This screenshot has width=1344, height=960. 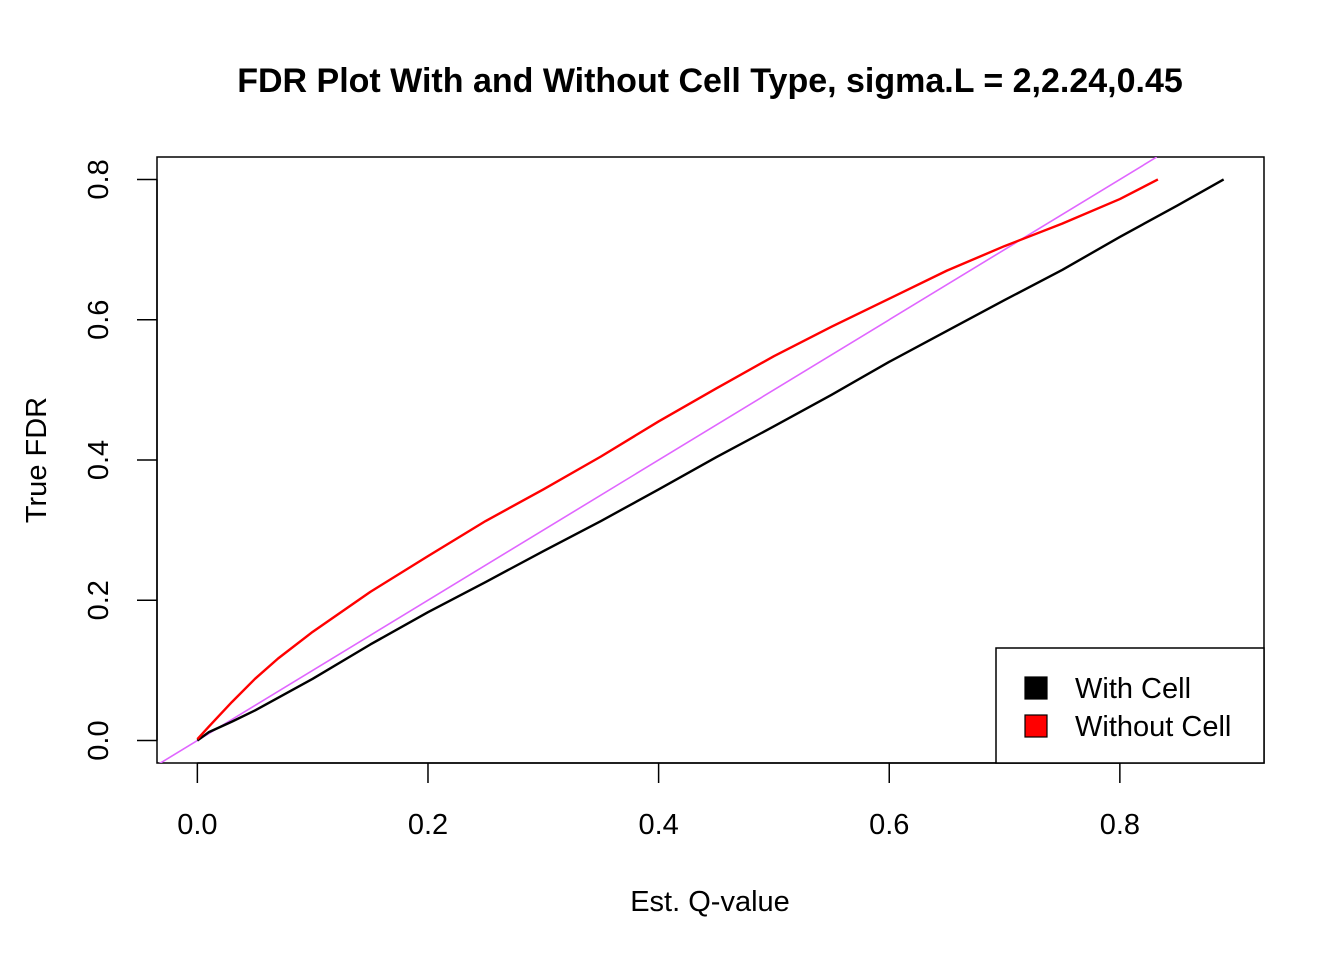 What do you see at coordinates (37, 460) in the screenshot?
I see `y-axis-label: True FDR` at bounding box center [37, 460].